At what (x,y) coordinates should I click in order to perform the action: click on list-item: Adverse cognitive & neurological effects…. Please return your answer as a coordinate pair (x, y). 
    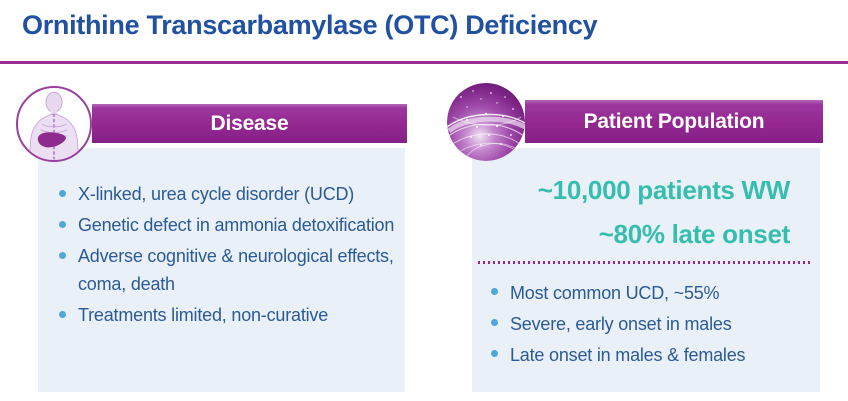
    Looking at the image, I should click on (224, 270).